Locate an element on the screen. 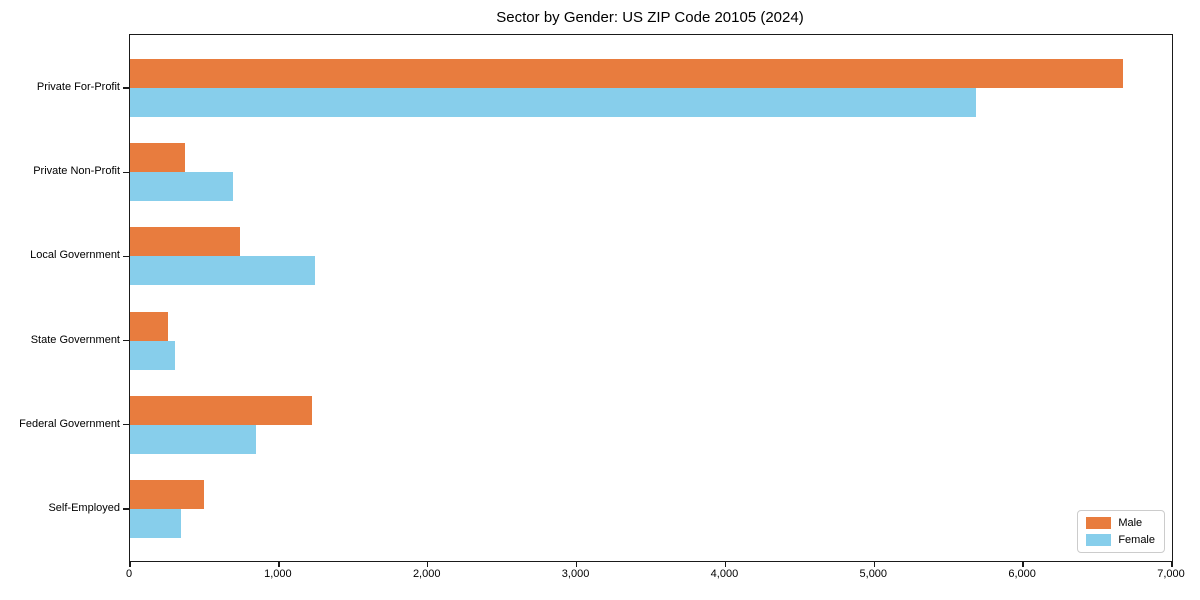 Image resolution: width=1200 pixels, height=600 pixels. y-tick-label: Self-Employed is located at coordinates (84, 508).